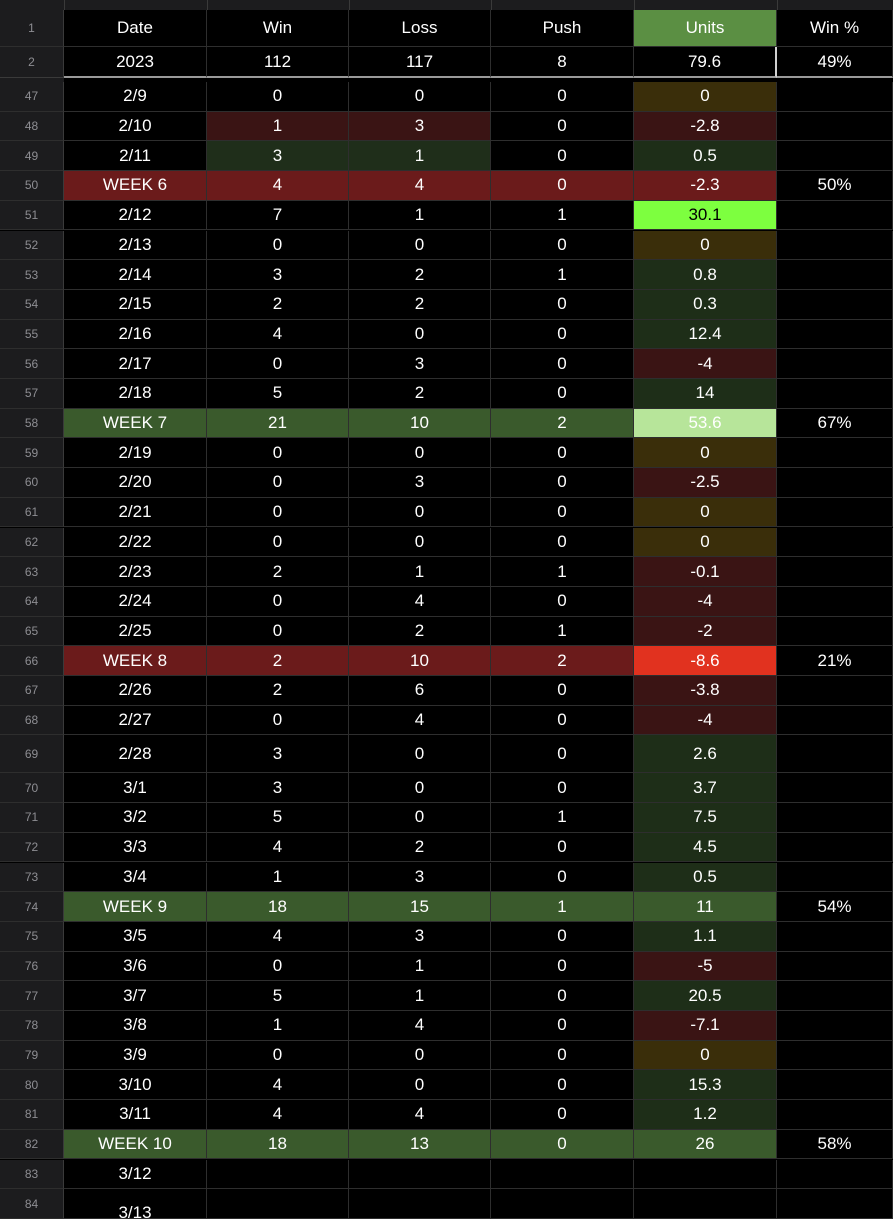  I want to click on cell-win: 7, so click(278, 215).